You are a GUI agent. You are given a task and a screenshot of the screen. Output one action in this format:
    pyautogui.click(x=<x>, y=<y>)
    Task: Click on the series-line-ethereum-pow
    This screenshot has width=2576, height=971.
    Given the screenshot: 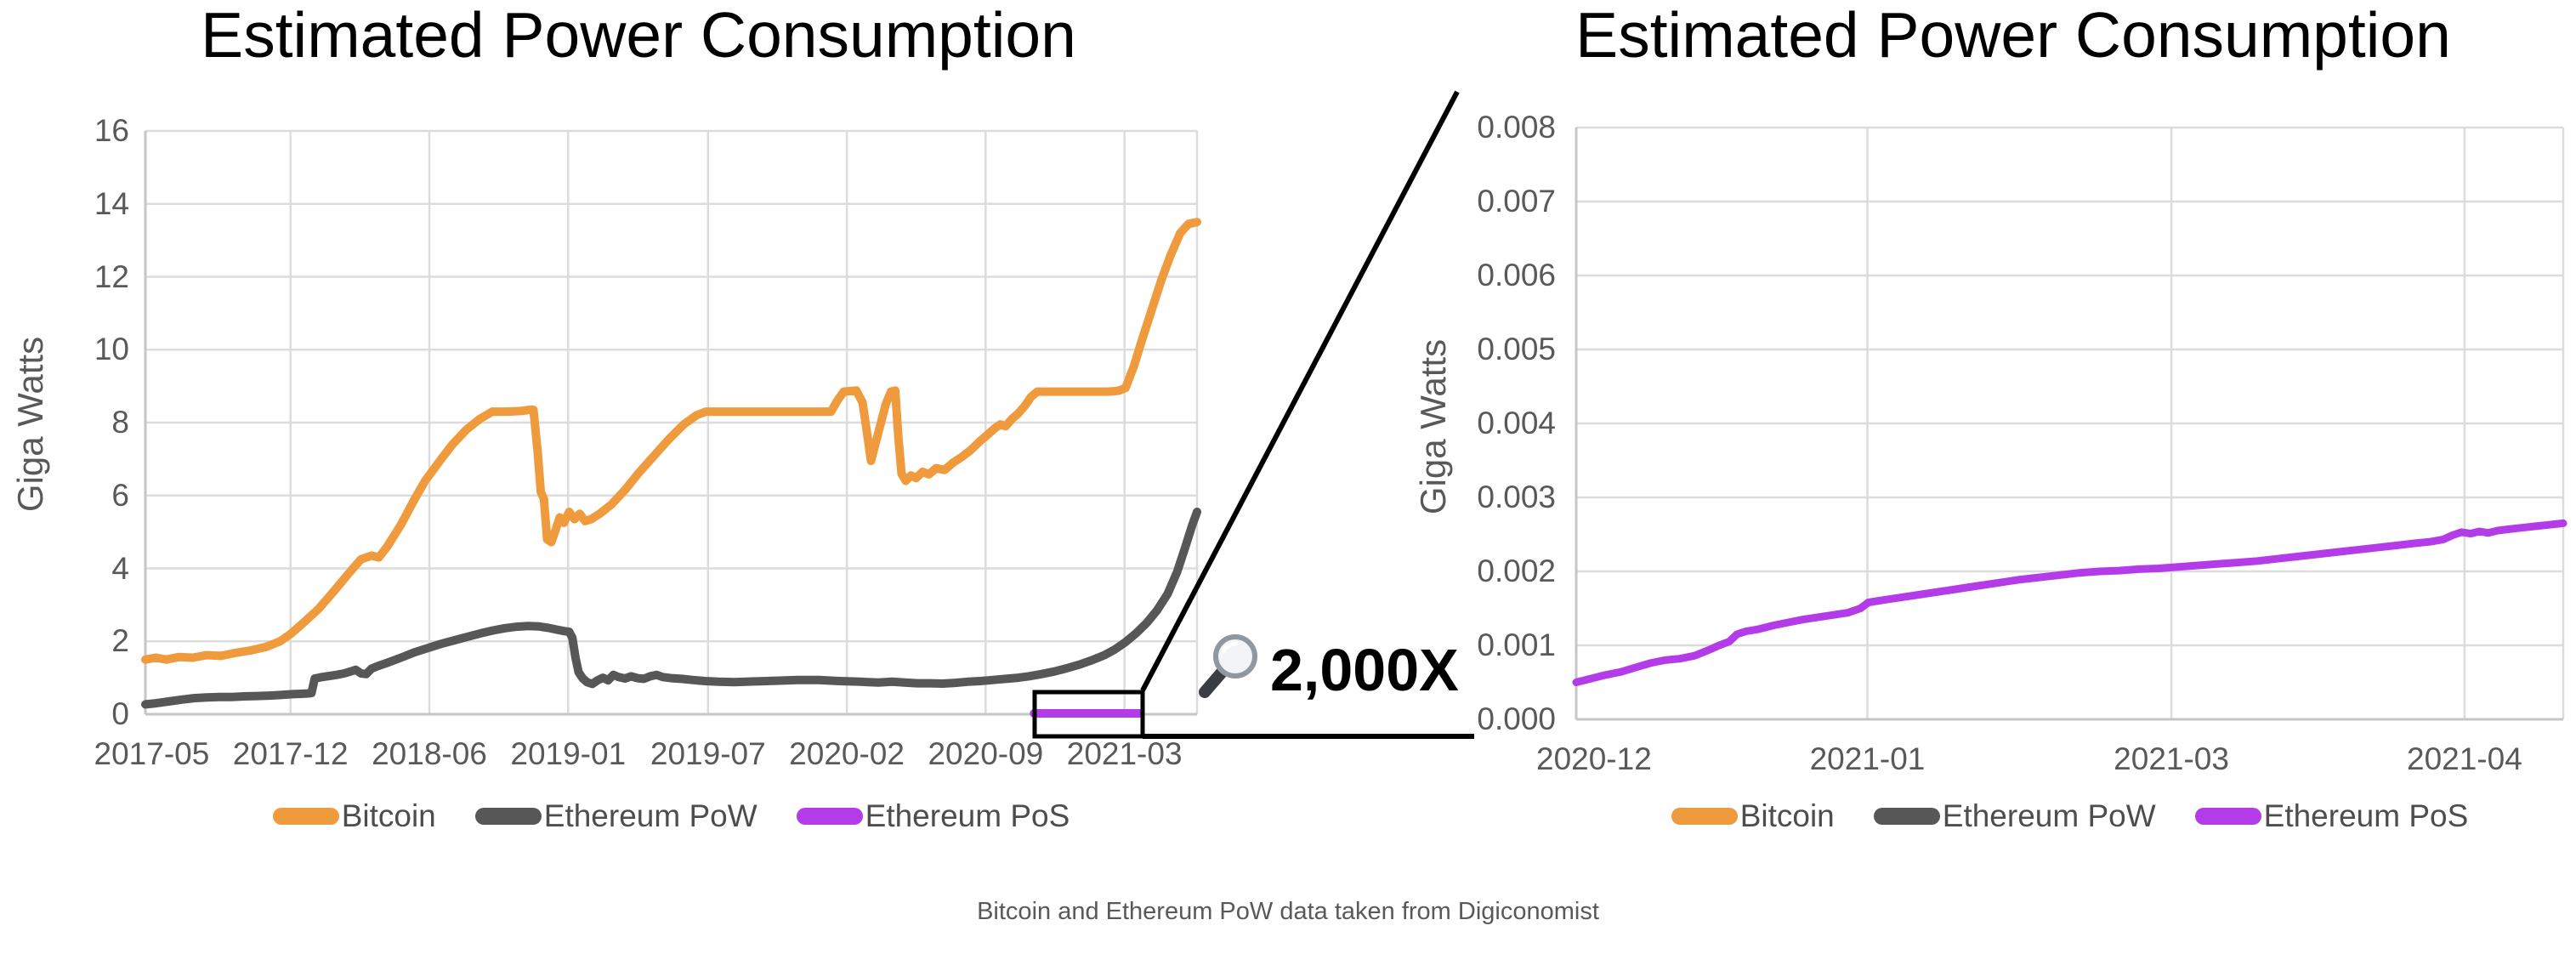 What is the action you would take?
    pyautogui.click(x=671, y=608)
    